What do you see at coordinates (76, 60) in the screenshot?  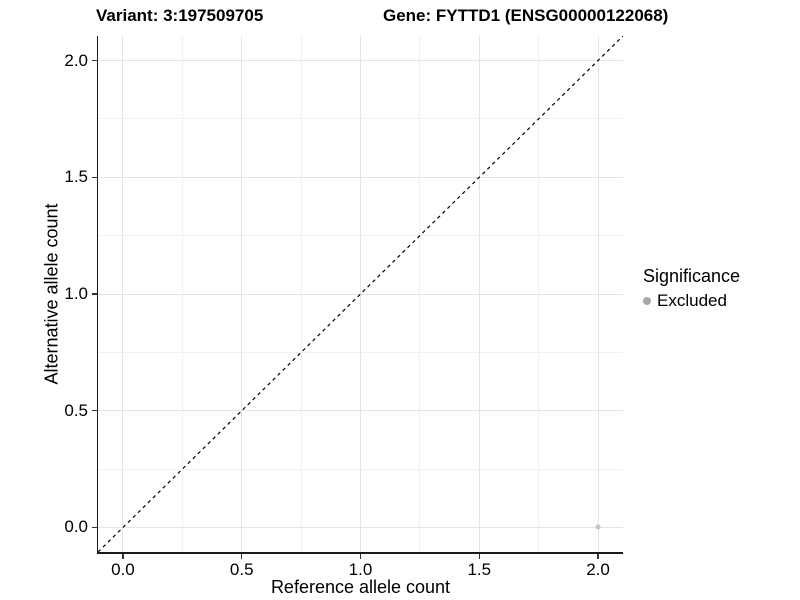 I see `y-axis-tick-label: 2.0` at bounding box center [76, 60].